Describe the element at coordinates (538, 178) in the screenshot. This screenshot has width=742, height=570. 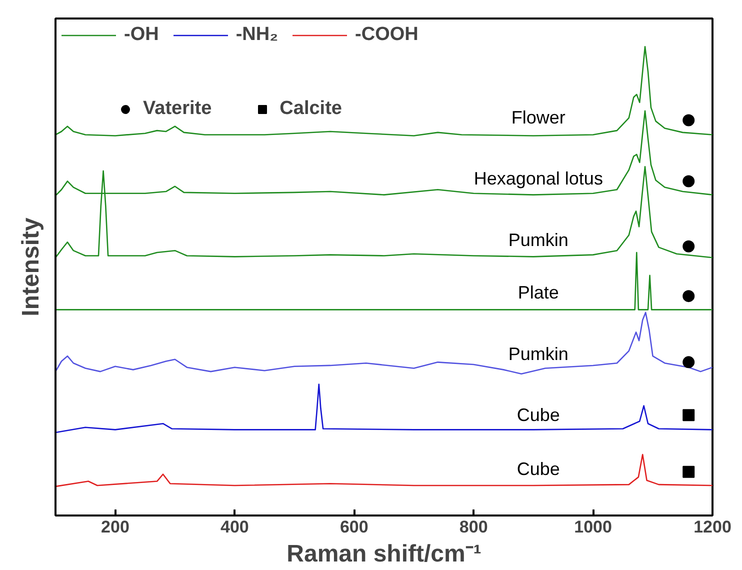
I see `annotation: Hexagonal lotus` at that location.